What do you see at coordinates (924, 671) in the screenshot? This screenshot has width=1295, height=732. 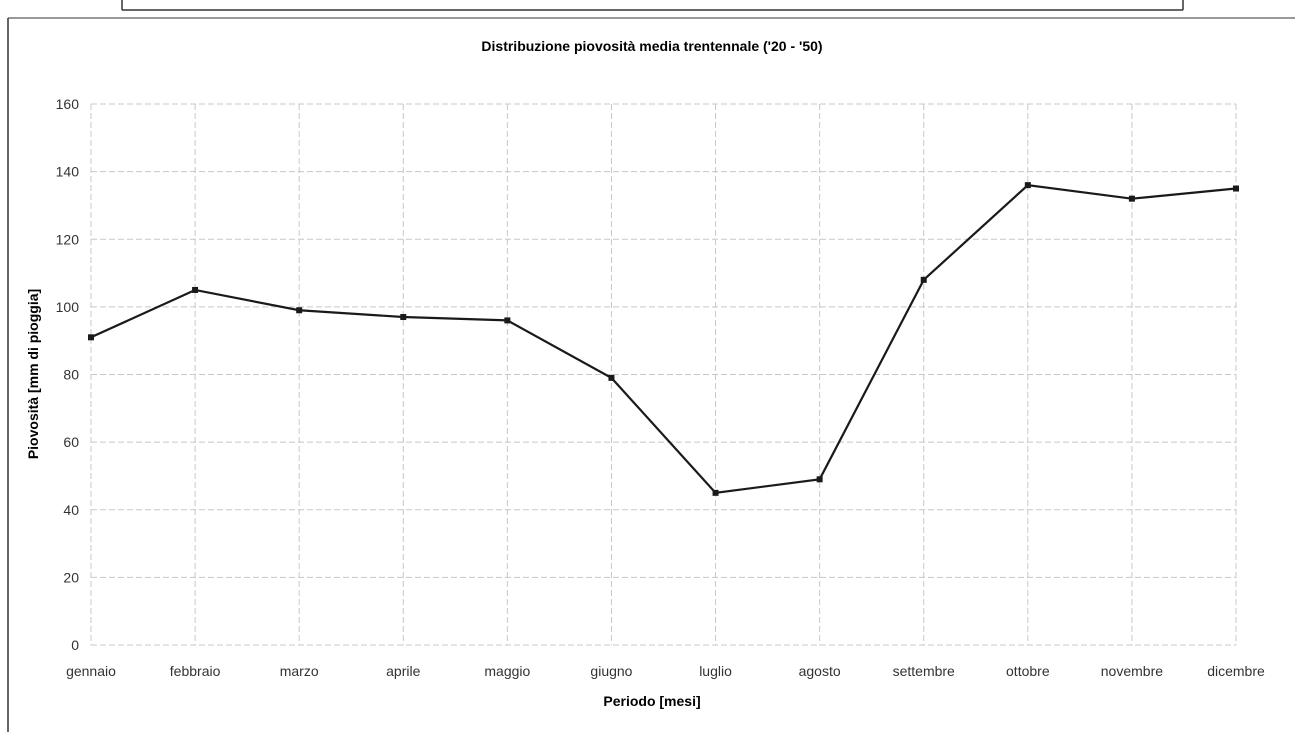 I see `x-tick-label: settembre` at bounding box center [924, 671].